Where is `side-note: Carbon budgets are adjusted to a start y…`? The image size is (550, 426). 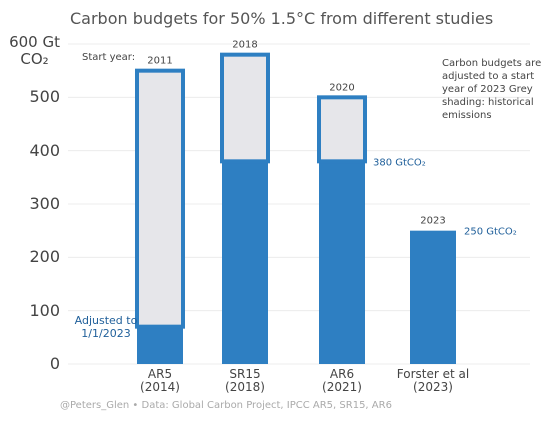
side-note: Carbon budgets are adjusted to a start y… is located at coordinates (492, 89).